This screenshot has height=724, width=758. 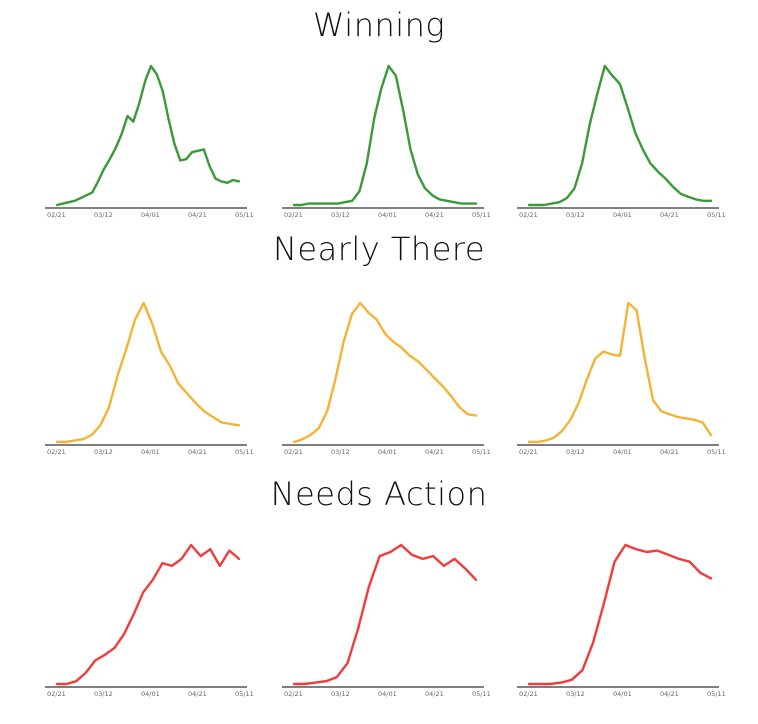 I want to click on chart-needs-action-2: 02/21 03/12 04/01 04/21 05/11, so click(x=386, y=620).